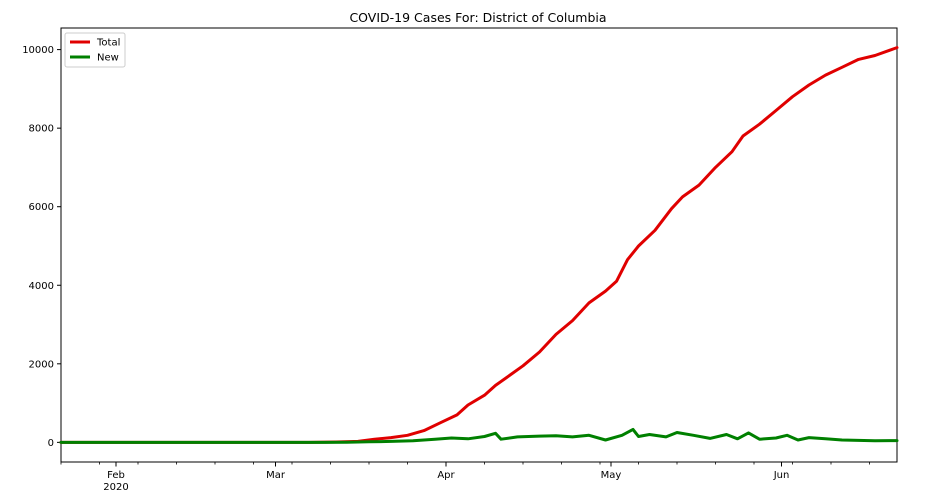 The image size is (931, 503). Describe the element at coordinates (41, 364) in the screenshot. I see `y-tick-label: 2000` at that location.